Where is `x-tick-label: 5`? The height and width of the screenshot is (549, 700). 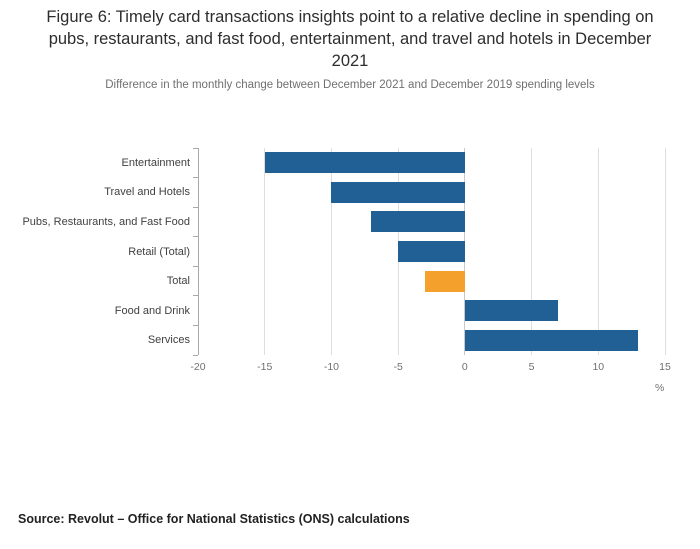 x-tick-label: 5 is located at coordinates (531, 367).